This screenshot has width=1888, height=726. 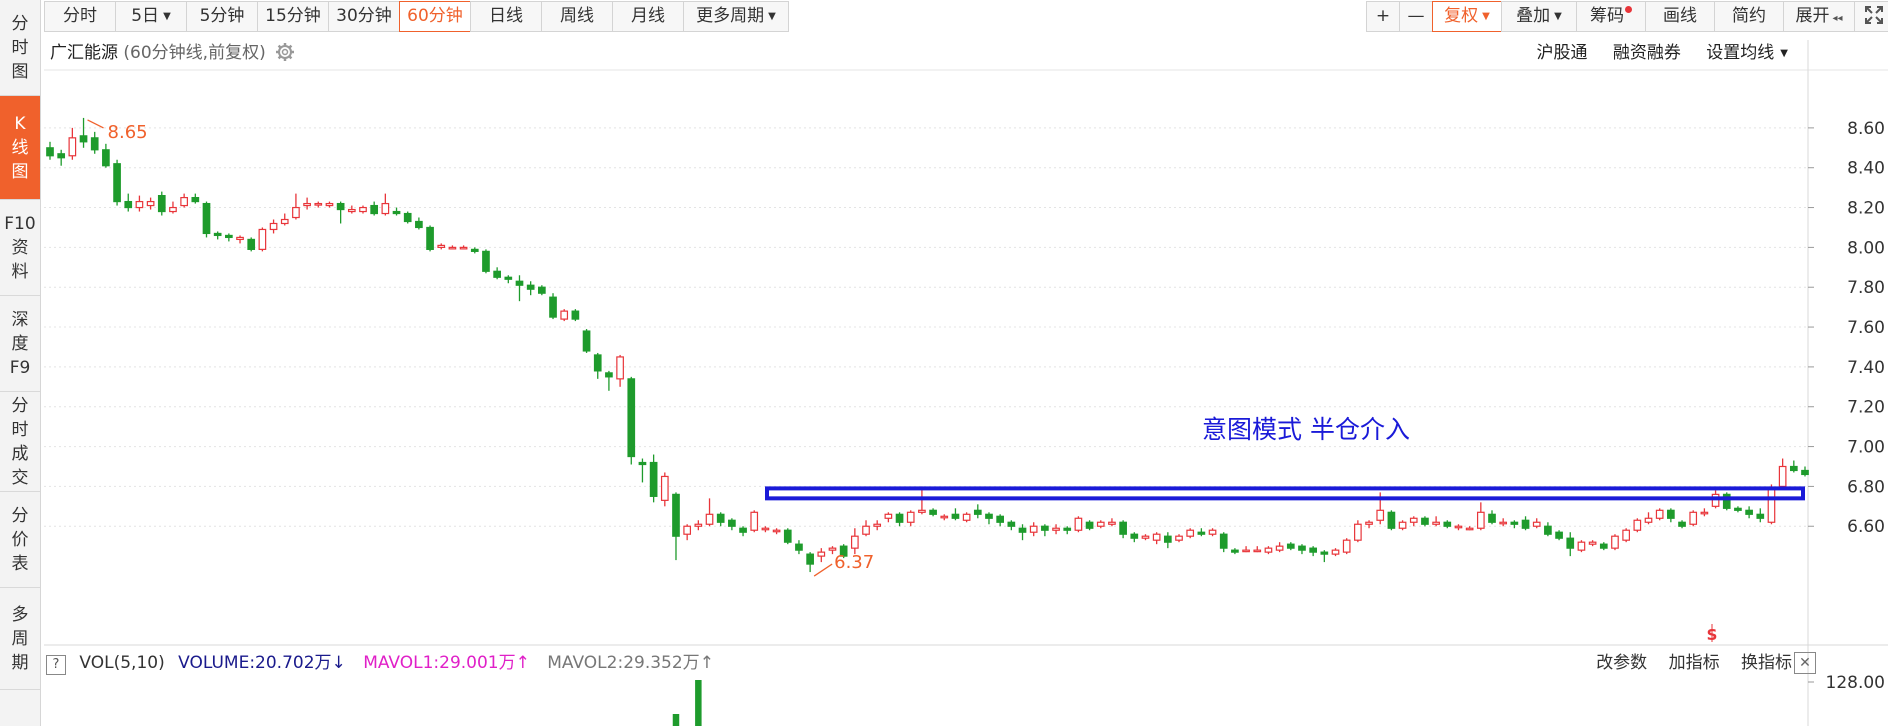 What do you see at coordinates (1819, 16) in the screenshot?
I see `toolbar-button-7: 展开 ◂◂` at bounding box center [1819, 16].